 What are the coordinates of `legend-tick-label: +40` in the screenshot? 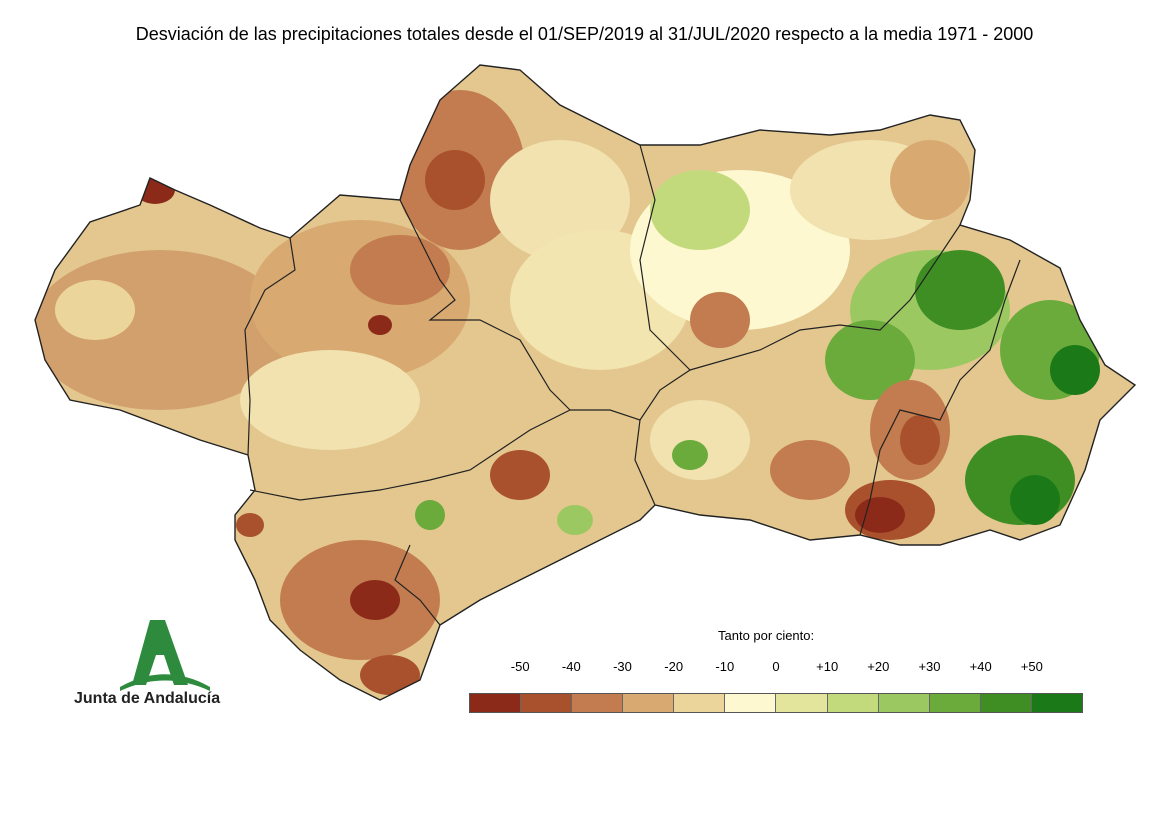 It's located at (980, 666).